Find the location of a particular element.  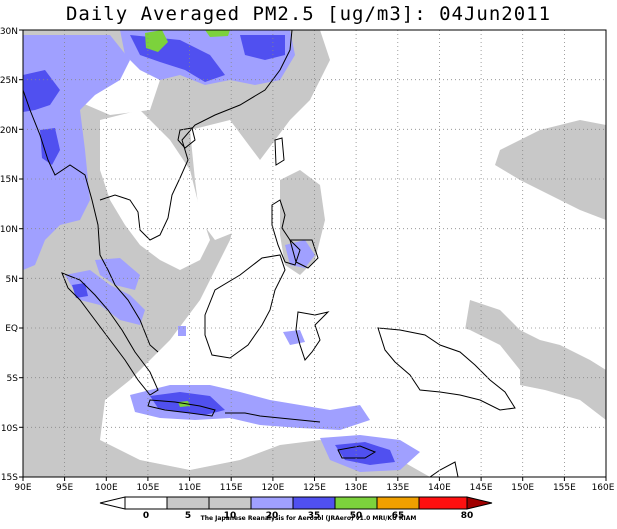

lat-label: 5S is located at coordinates (13, 379).